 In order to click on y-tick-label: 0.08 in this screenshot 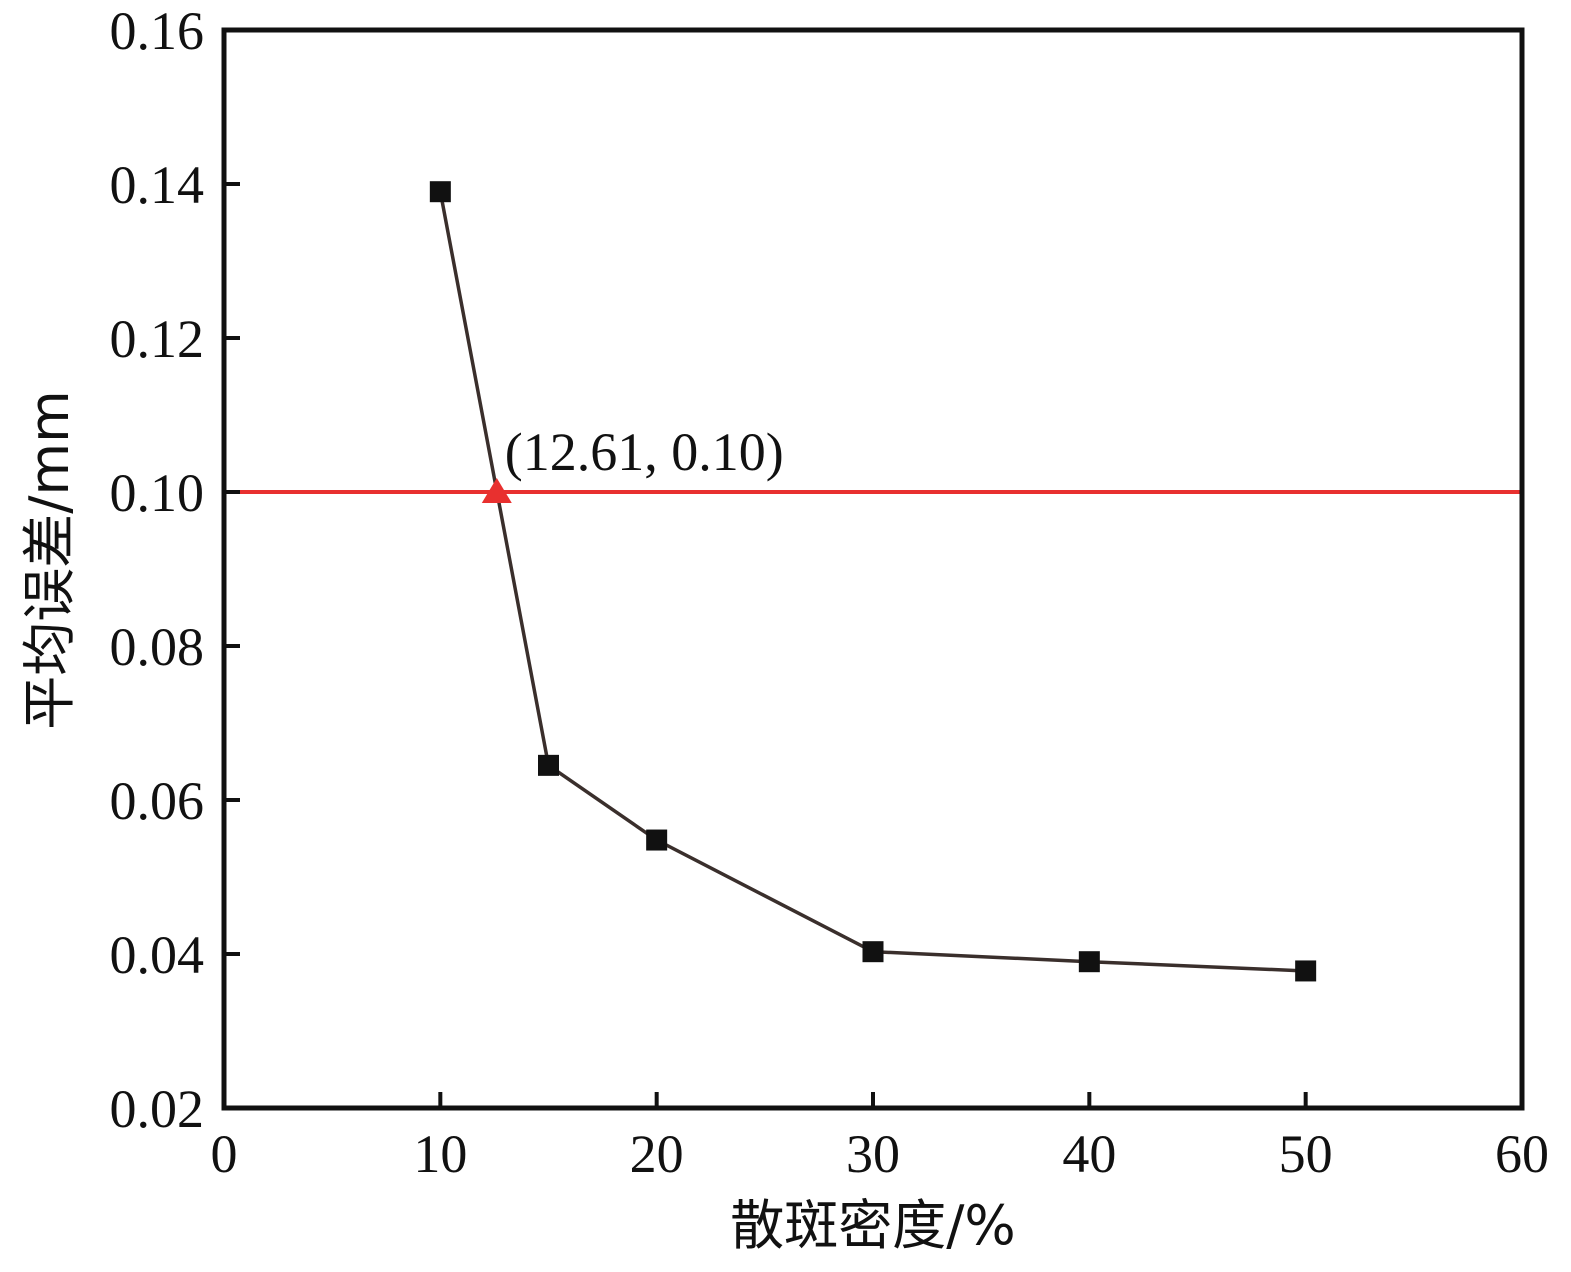, I will do `click(157, 647)`.